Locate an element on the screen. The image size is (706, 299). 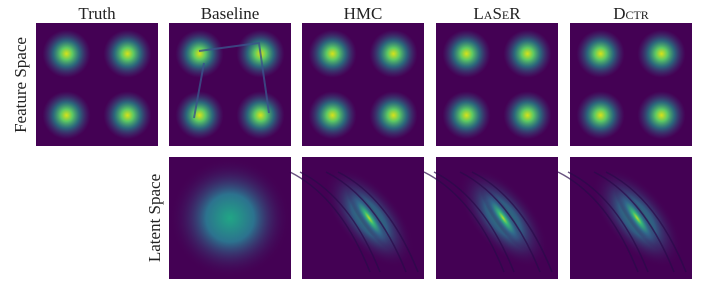
row-label: Feature Space is located at coordinates (20, 85).